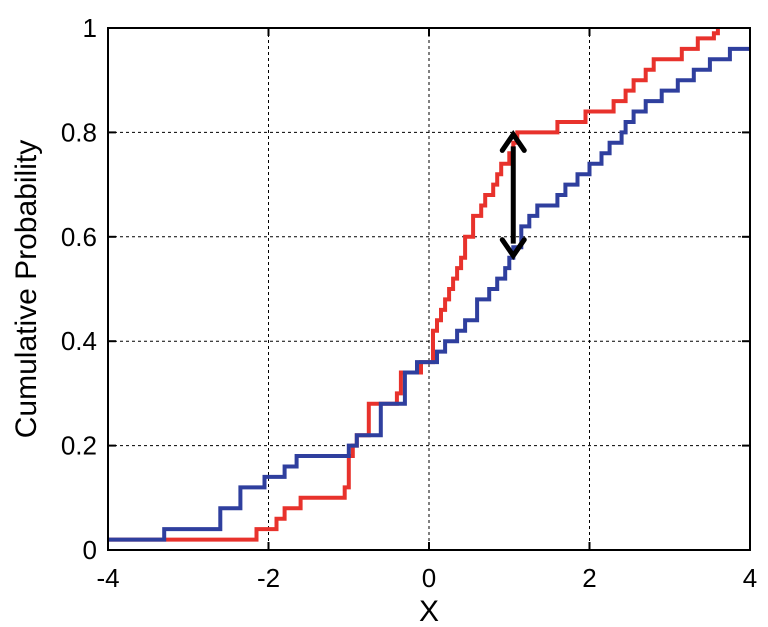 The height and width of the screenshot is (627, 768). Describe the element at coordinates (79, 237) in the screenshot. I see `y-tick-label: 0.6` at that location.